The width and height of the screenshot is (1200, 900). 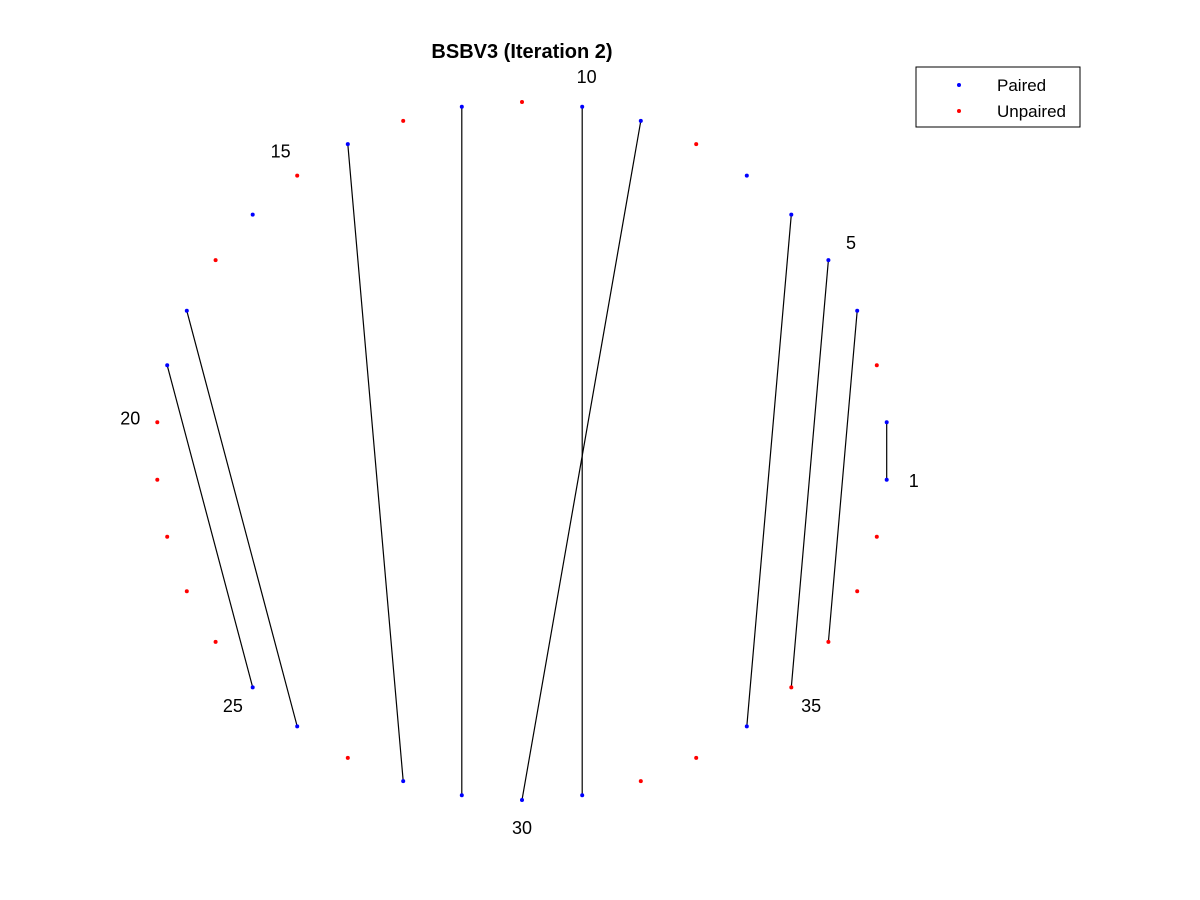 I want to click on legend-label-paired: Paired, so click(x=1021, y=85).